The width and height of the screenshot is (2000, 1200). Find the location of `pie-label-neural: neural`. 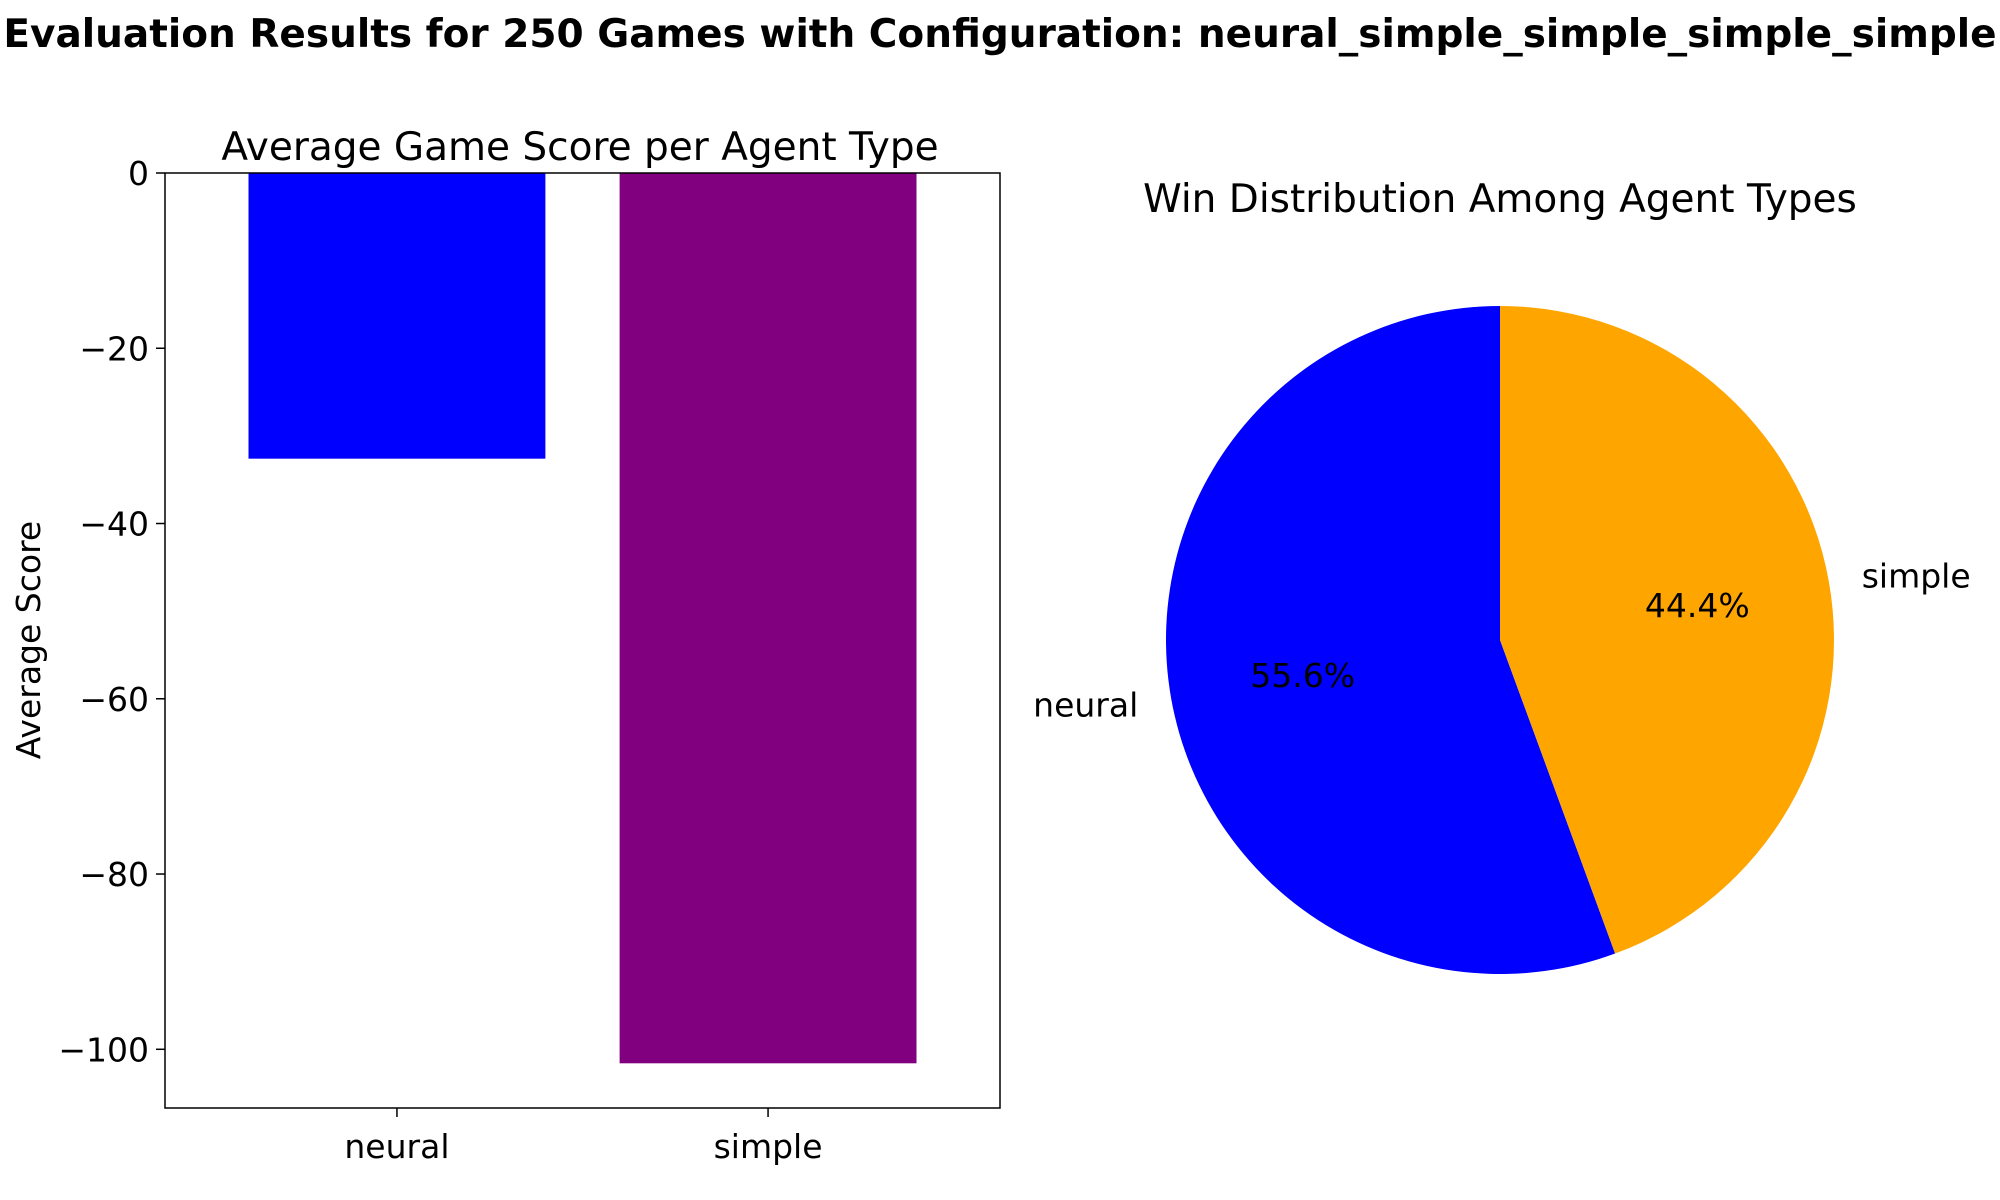

pie-label-neural: neural is located at coordinates (1085, 704).